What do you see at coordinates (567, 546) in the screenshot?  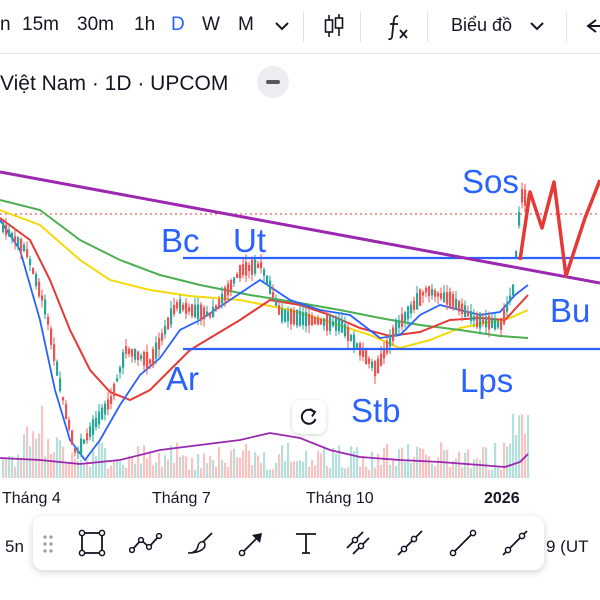 I see `timezone-label: 9 (UT` at bounding box center [567, 546].